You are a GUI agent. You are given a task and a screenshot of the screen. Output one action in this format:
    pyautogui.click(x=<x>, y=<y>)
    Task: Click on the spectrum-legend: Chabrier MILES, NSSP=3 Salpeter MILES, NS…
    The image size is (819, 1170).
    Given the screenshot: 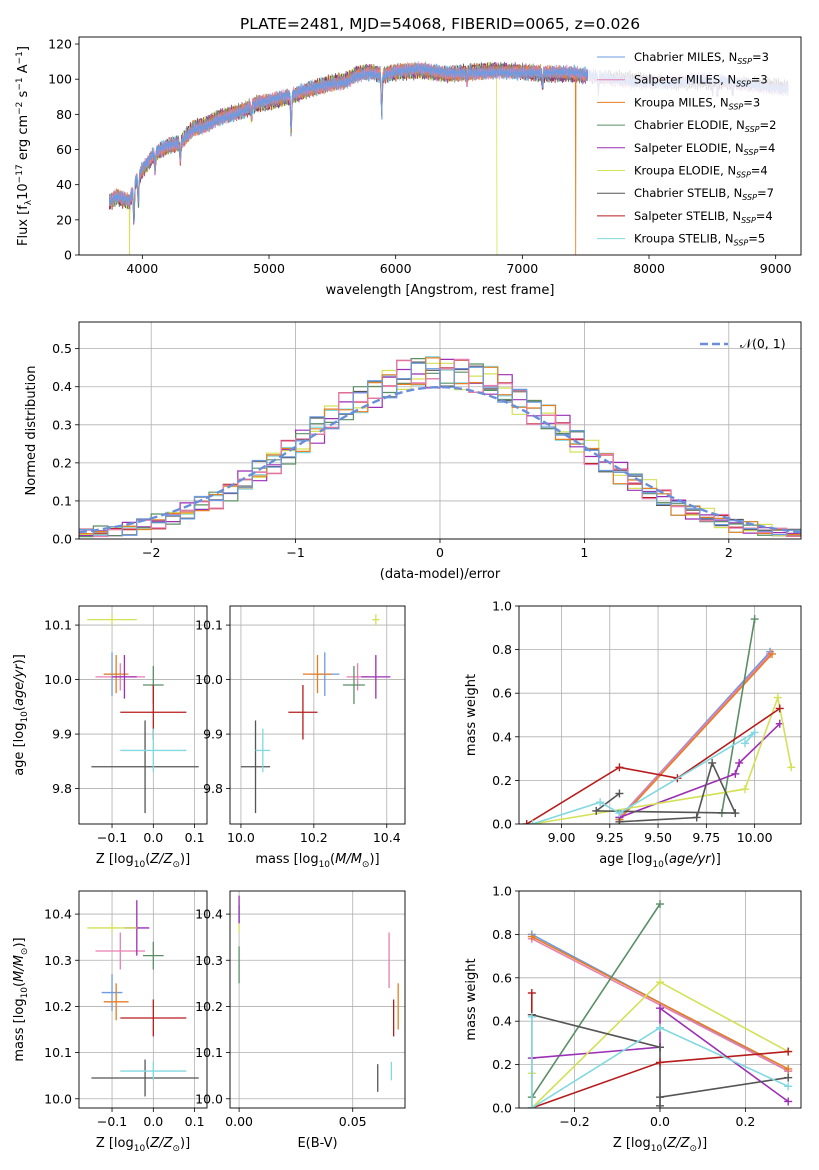 What is the action you would take?
    pyautogui.click(x=691, y=147)
    